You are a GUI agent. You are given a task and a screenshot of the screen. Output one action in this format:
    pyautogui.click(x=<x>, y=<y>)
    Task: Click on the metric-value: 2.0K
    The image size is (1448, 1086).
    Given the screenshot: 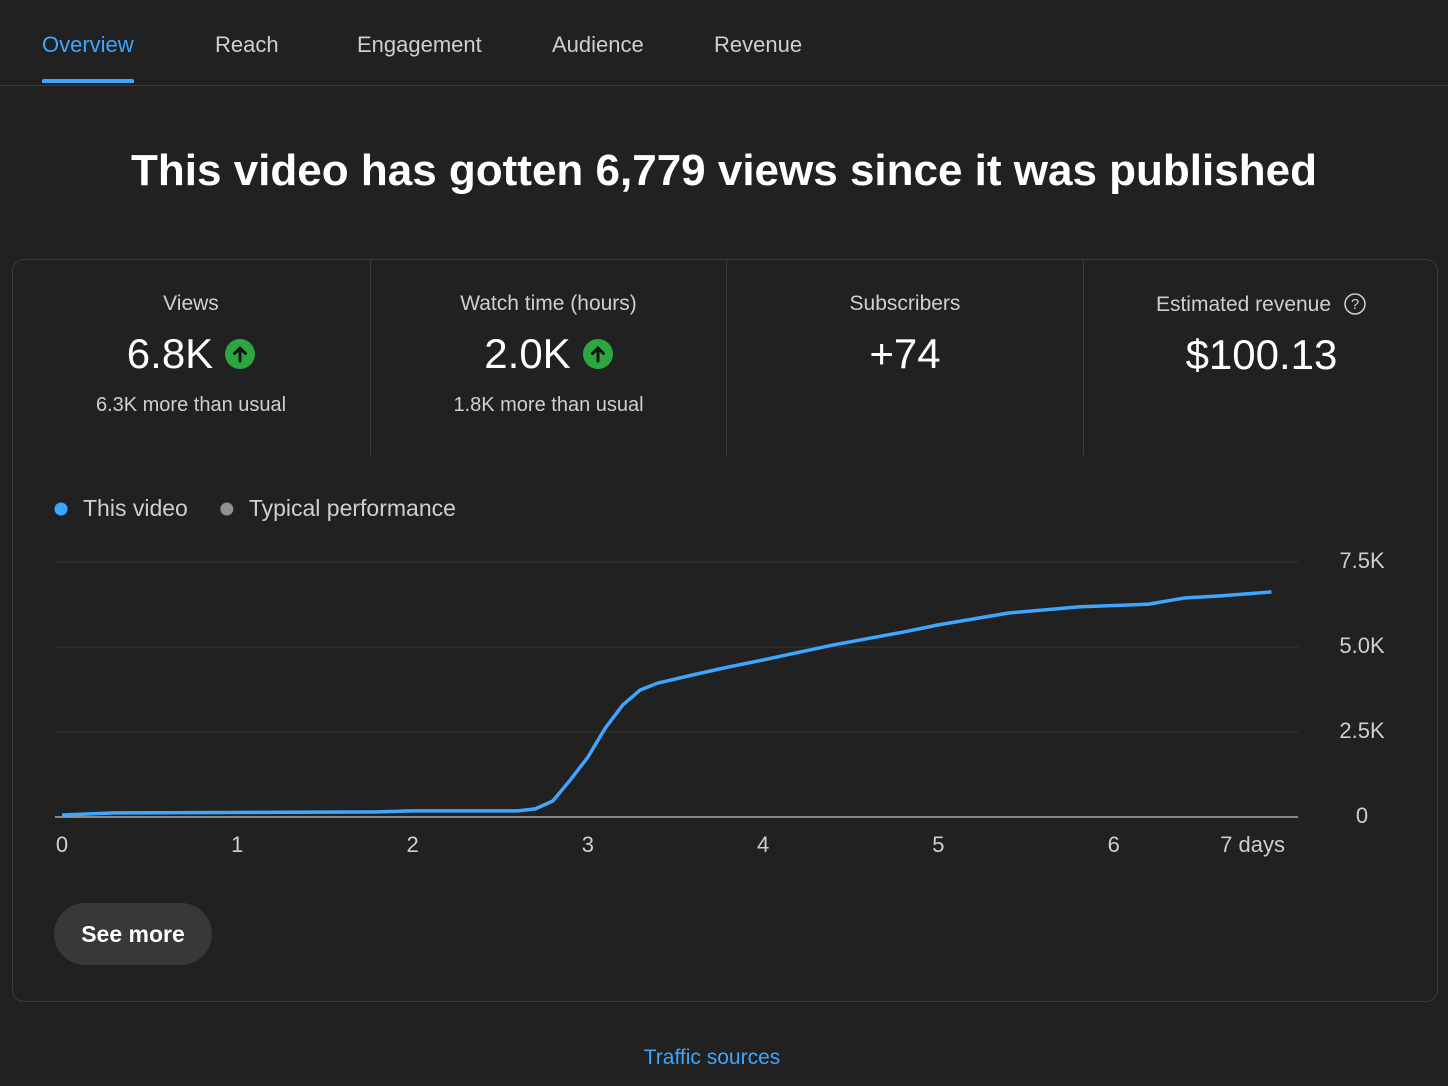 What is the action you would take?
    pyautogui.click(x=549, y=354)
    